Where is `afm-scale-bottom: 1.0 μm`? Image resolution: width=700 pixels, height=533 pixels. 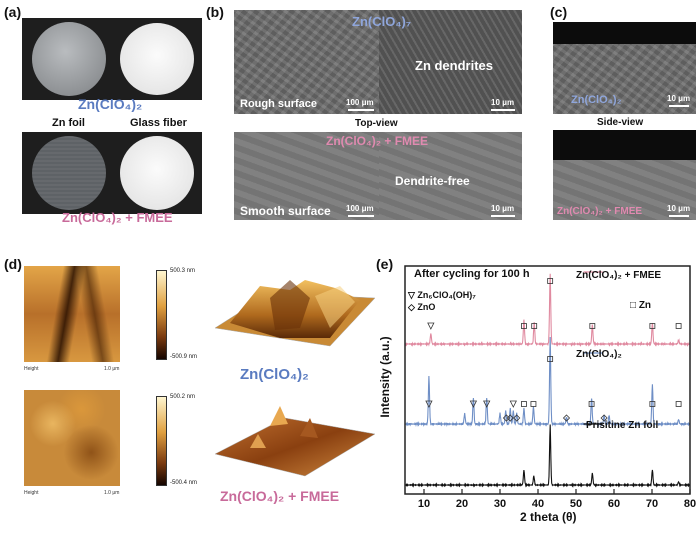 afm-scale-bottom: 1.0 μm is located at coordinates (112, 493).